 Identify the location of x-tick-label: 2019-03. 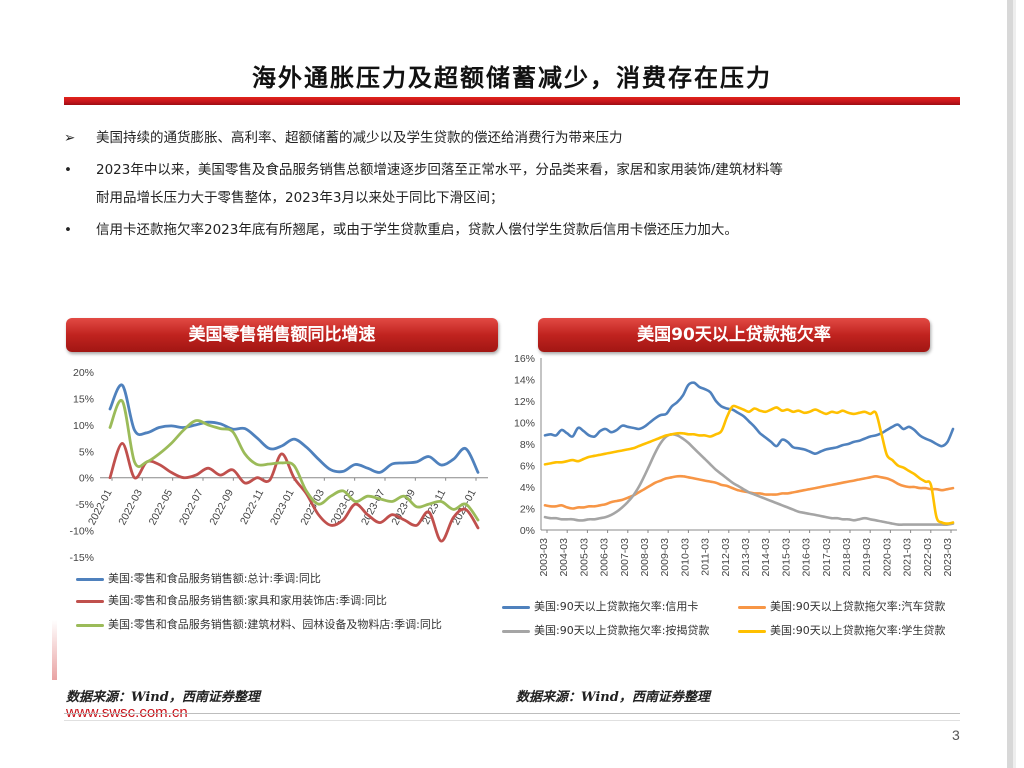
(867, 557).